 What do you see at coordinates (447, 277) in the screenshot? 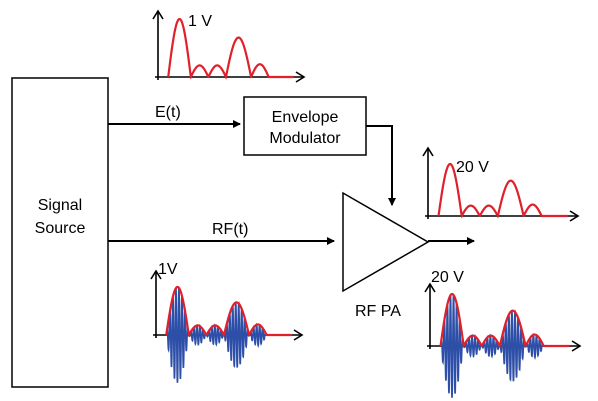
I see `rf-output-amplitude-label: 20 V` at bounding box center [447, 277].